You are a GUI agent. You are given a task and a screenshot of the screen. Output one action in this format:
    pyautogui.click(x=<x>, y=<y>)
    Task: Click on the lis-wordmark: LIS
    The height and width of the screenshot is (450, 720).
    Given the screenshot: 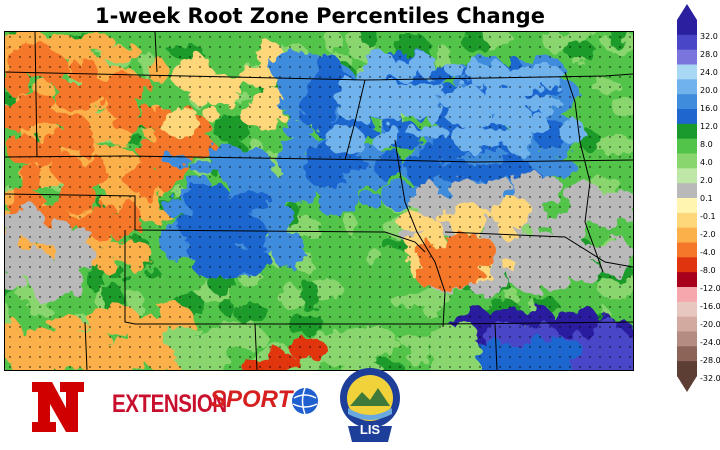 What is the action you would take?
    pyautogui.click(x=370, y=429)
    